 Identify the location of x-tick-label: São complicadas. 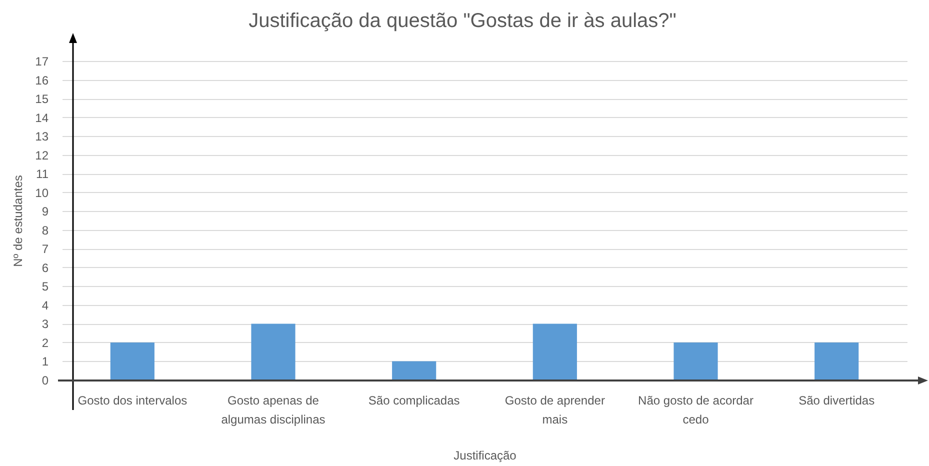
(414, 401).